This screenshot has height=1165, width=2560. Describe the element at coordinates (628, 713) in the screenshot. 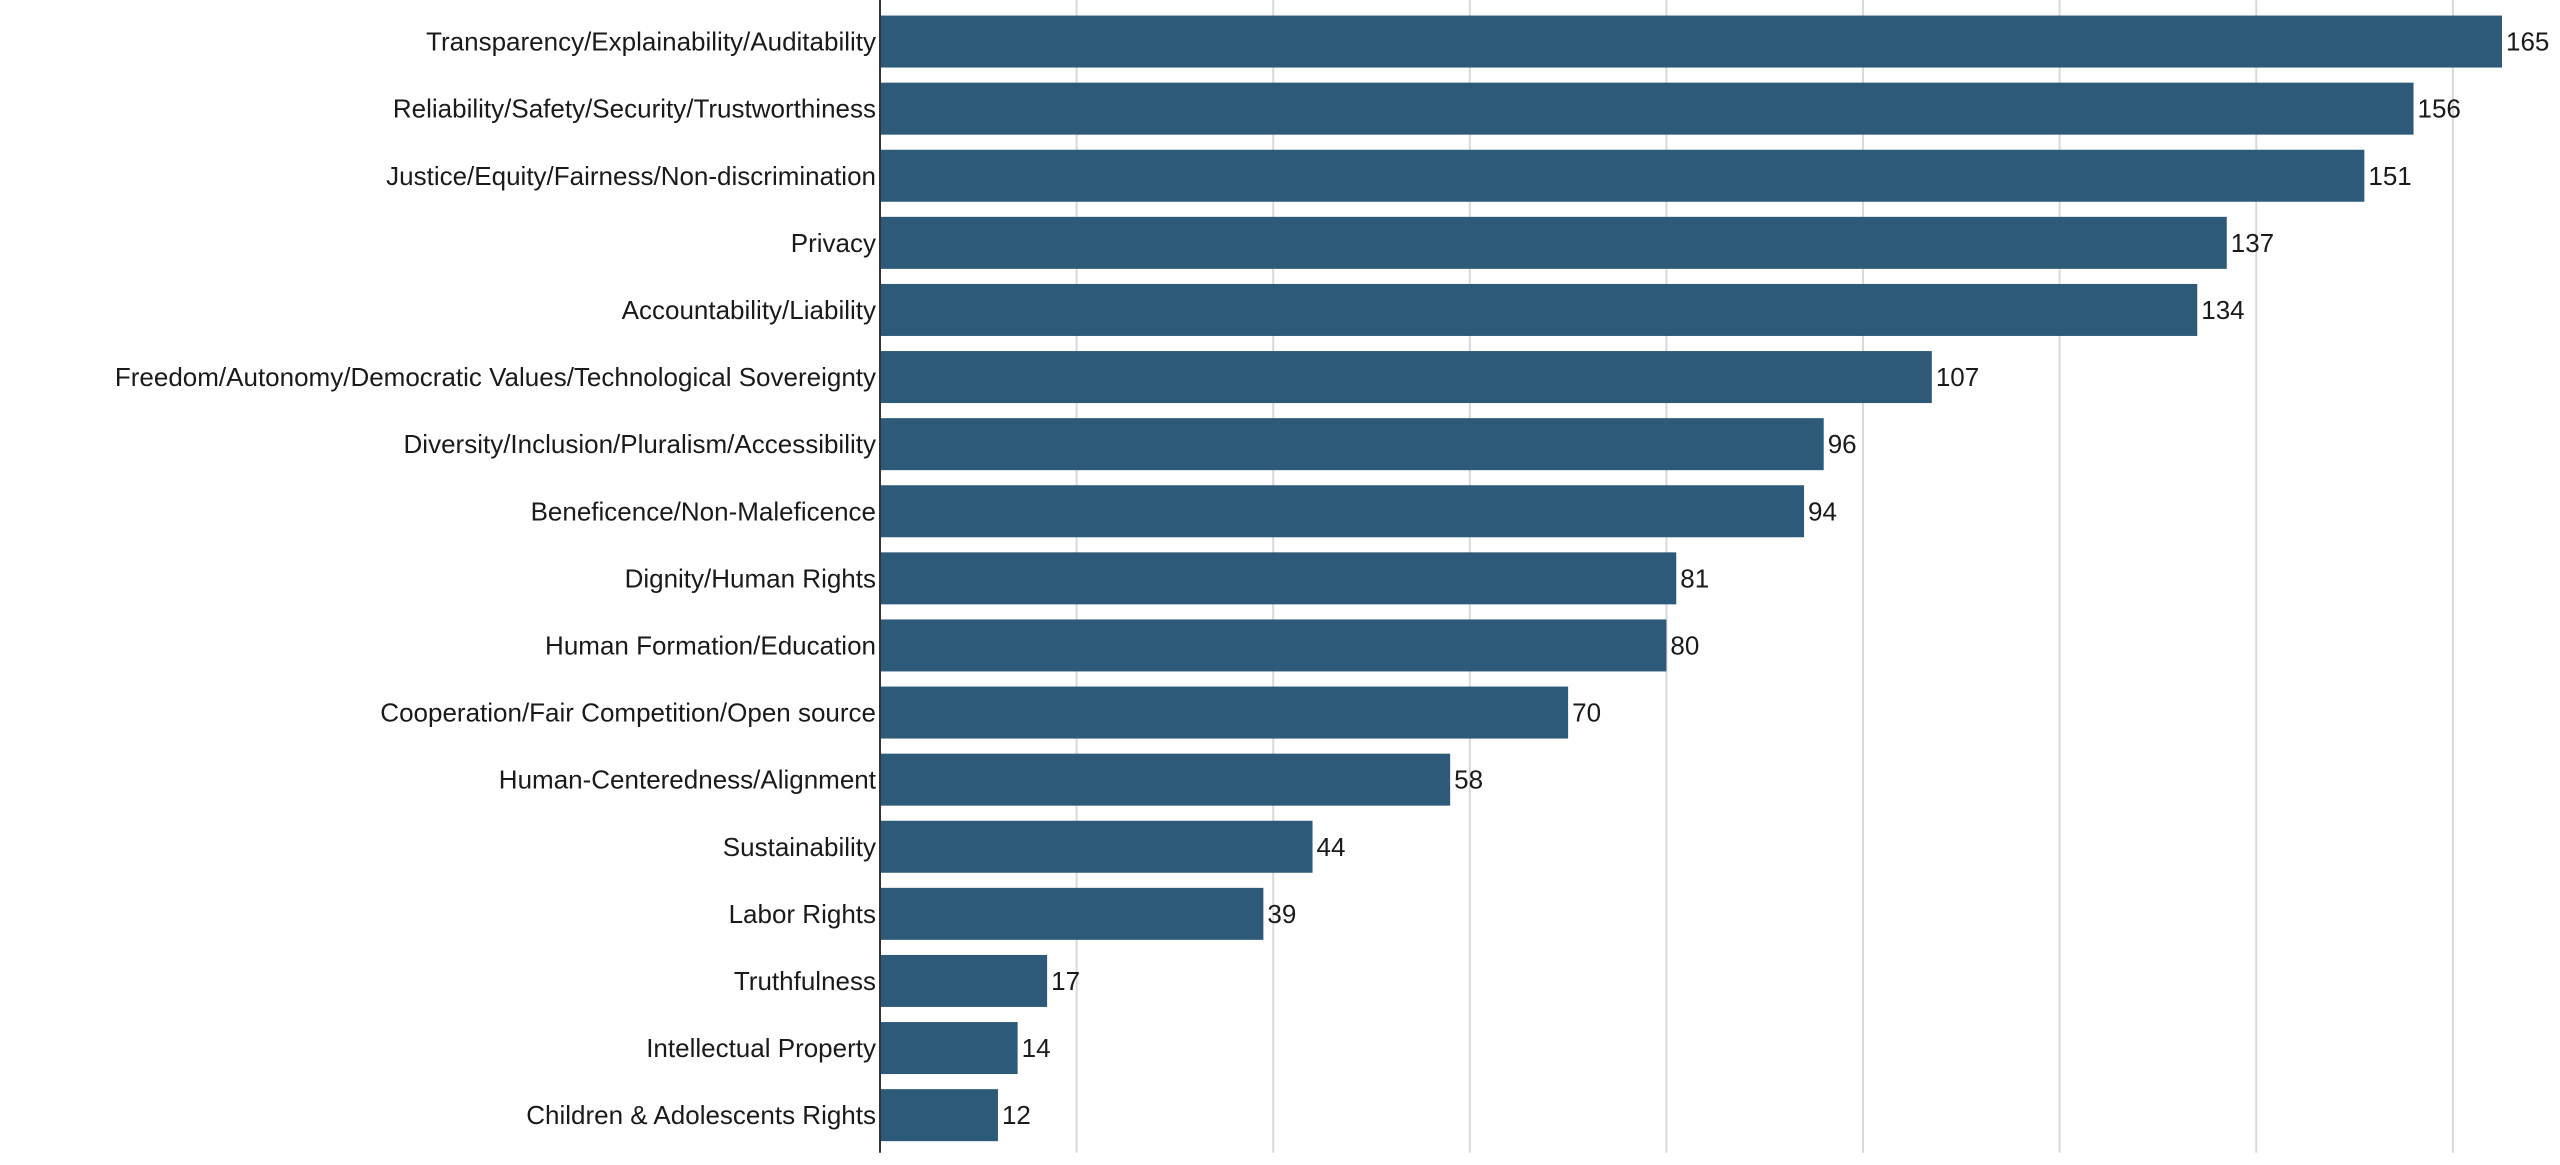

I see `category-label: Cooperation/Fair Competition/Open source` at that location.